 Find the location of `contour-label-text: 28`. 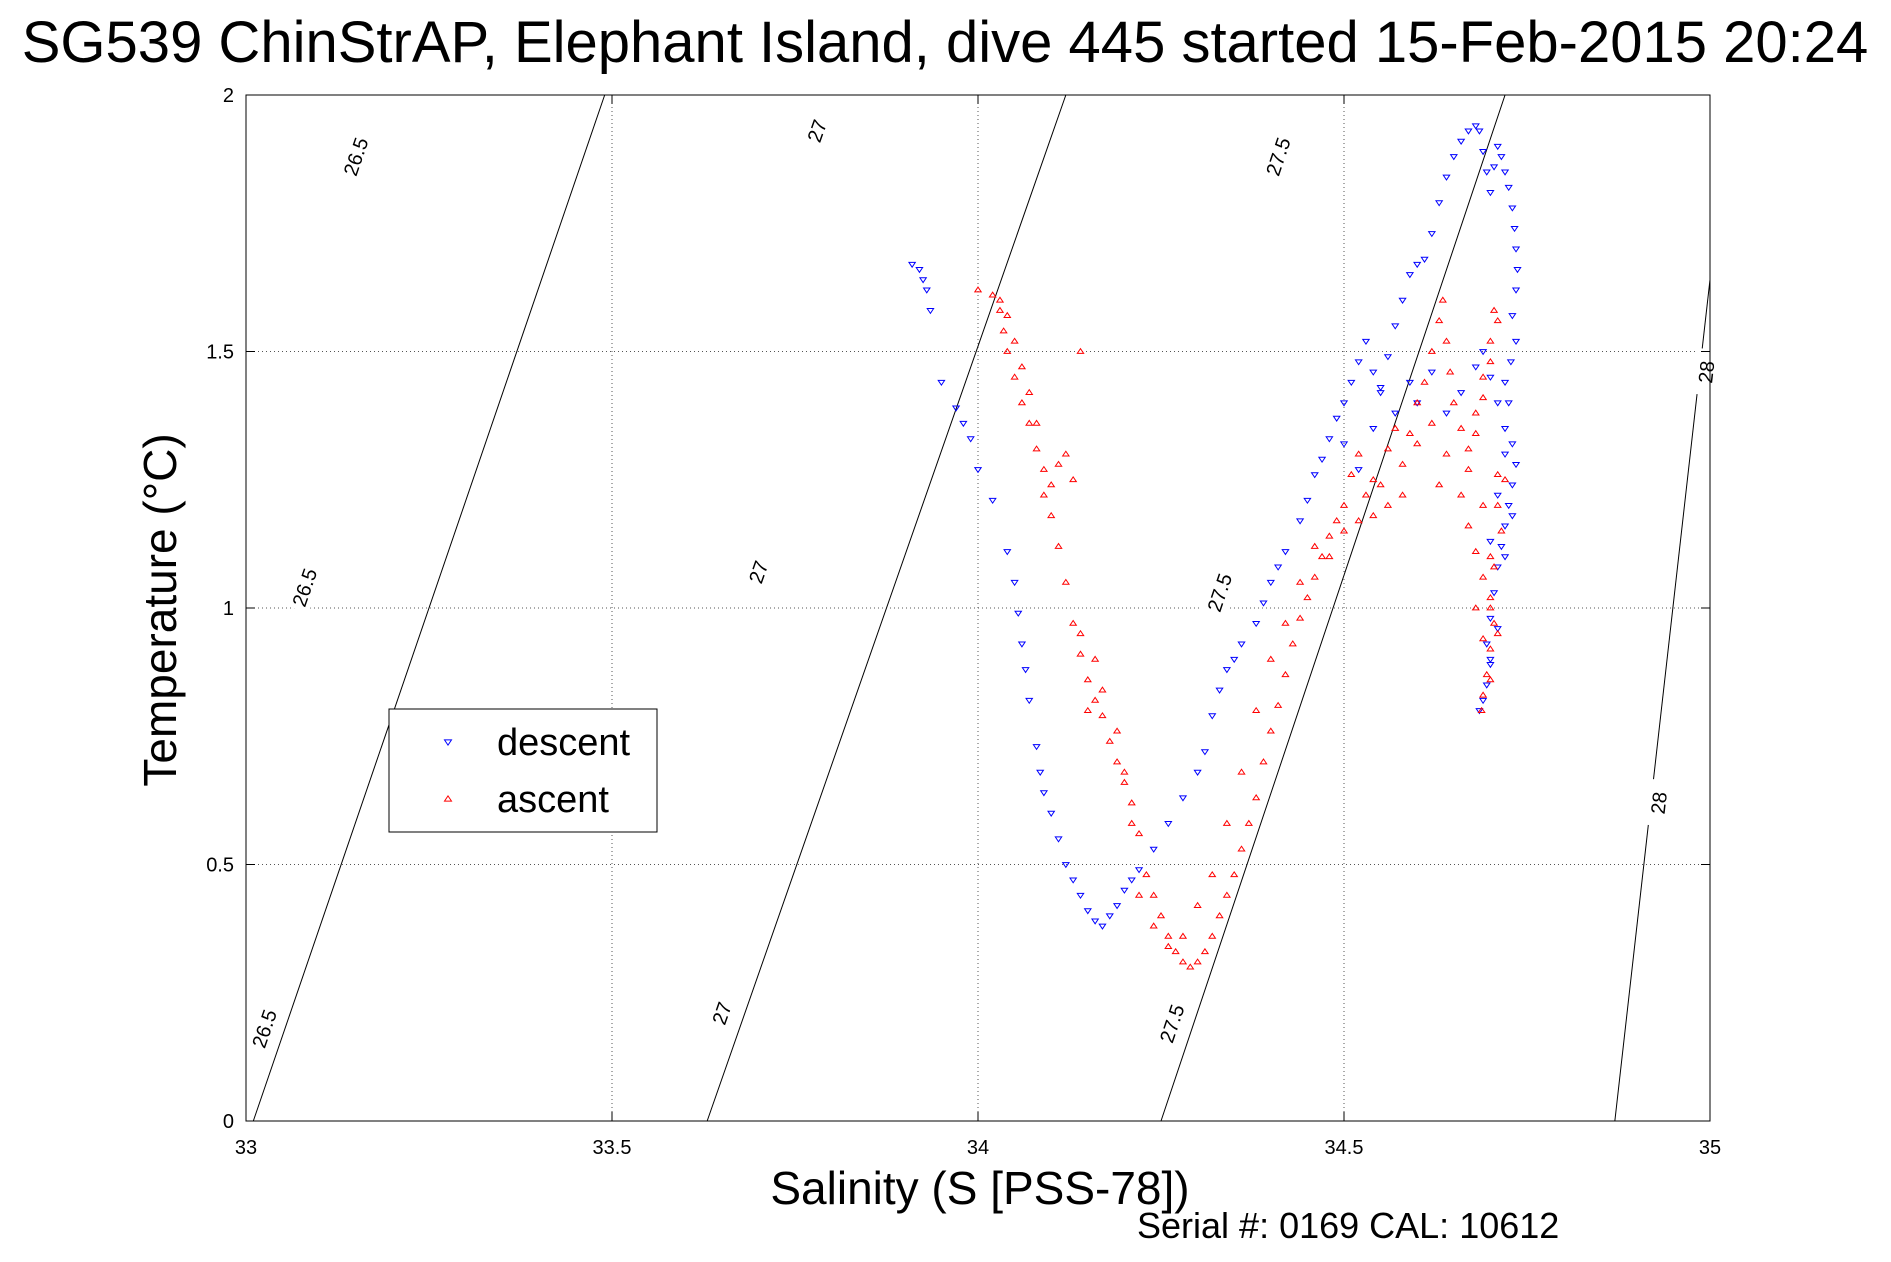

contour-label-text: 28 is located at coordinates (1660, 803).